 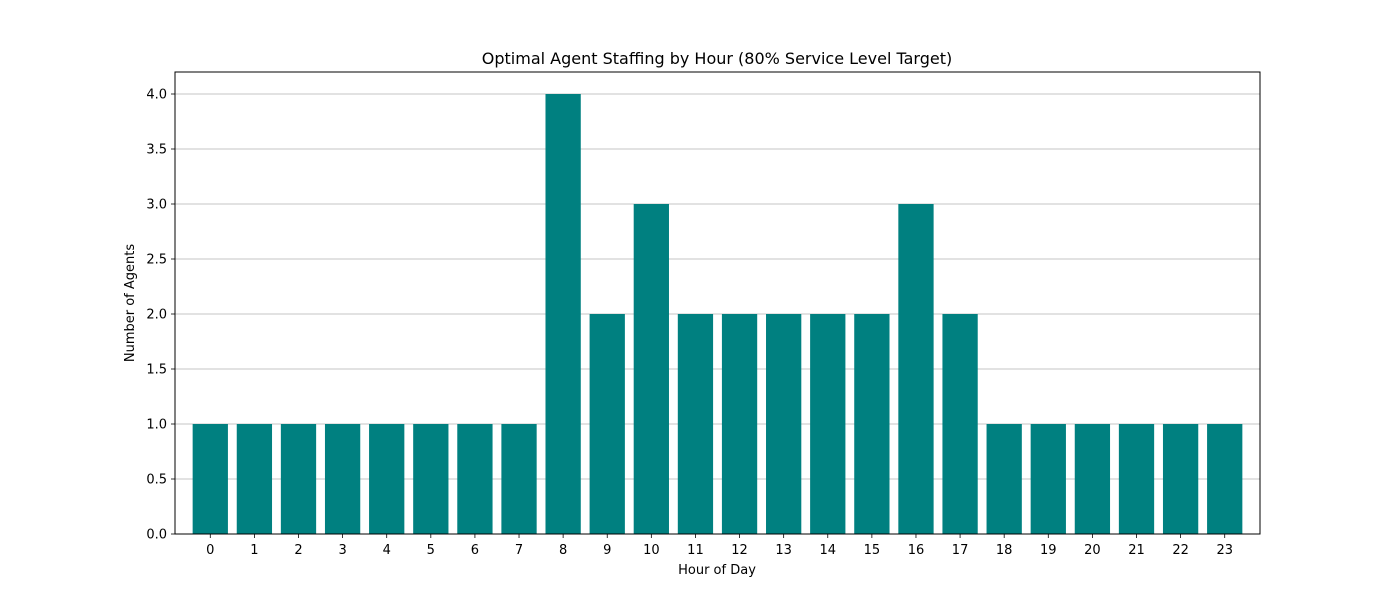 I want to click on y-tick-label: 1.0, so click(x=156, y=425).